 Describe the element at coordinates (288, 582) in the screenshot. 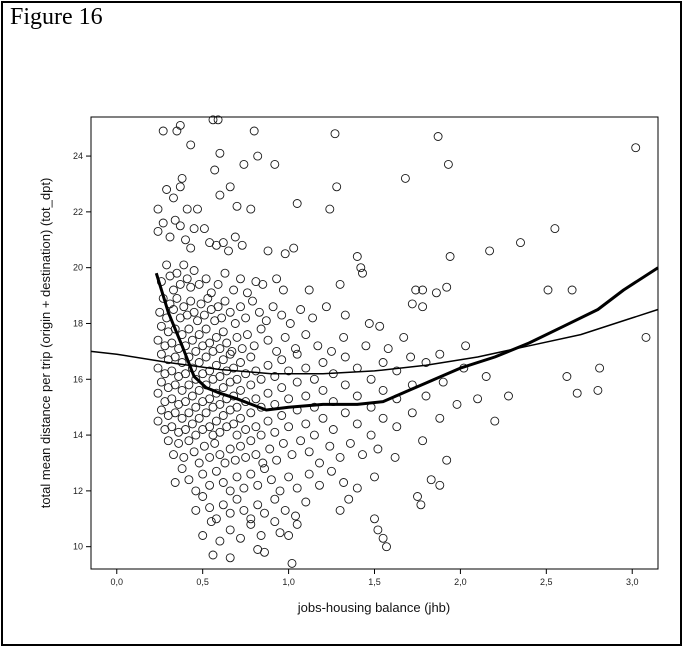

I see `x-tick-label: 1,0` at that location.